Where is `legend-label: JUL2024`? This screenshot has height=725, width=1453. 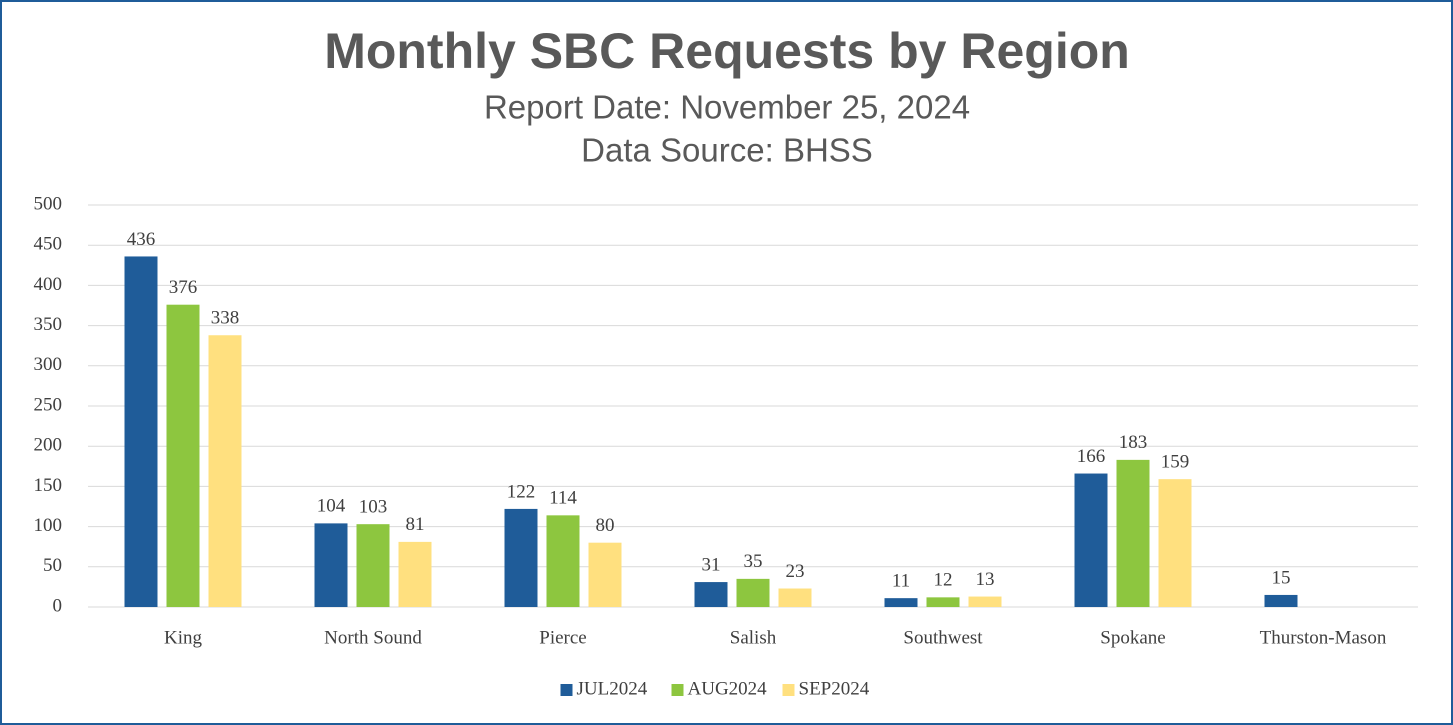 legend-label: JUL2024 is located at coordinates (612, 688).